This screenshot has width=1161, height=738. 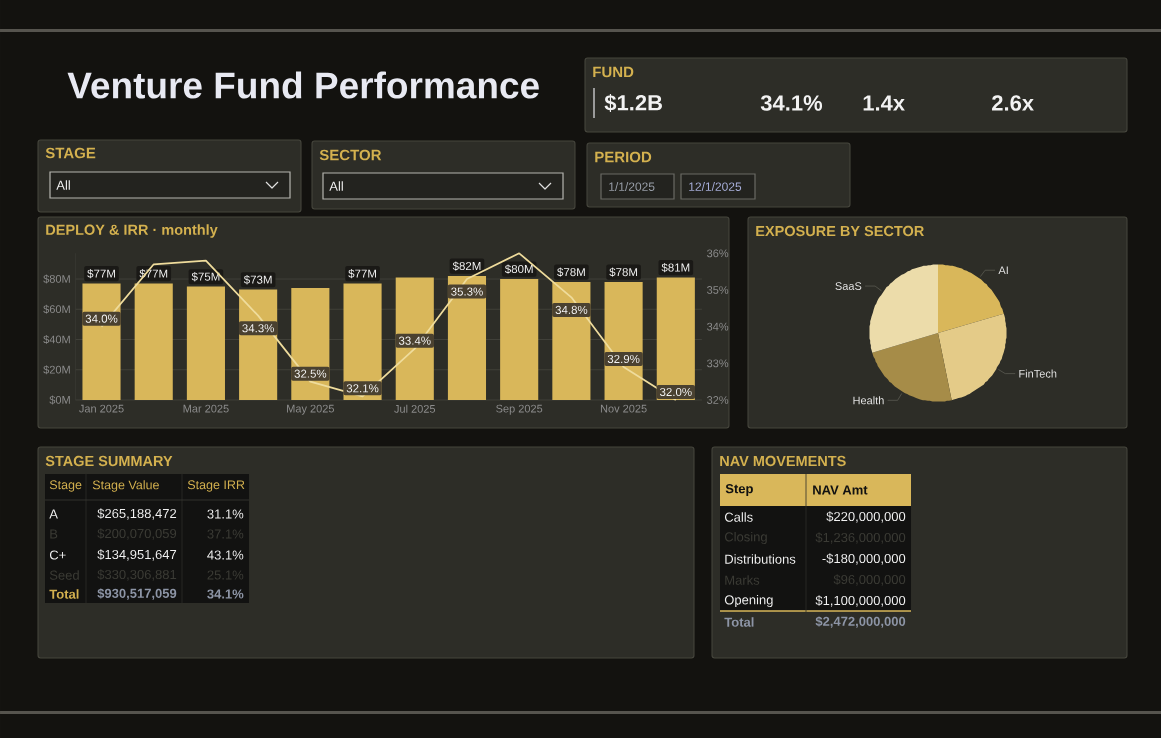 What do you see at coordinates (840, 490) in the screenshot?
I see `category-label: NAV Amt` at bounding box center [840, 490].